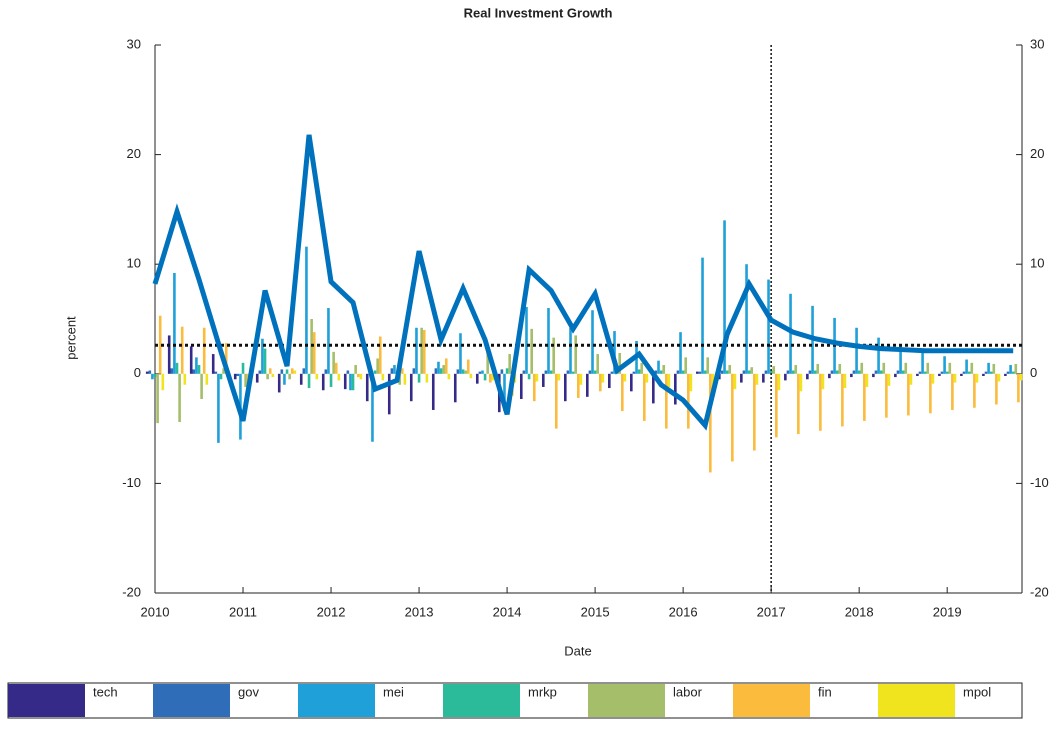 Image resolution: width=1057 pixels, height=746 pixels. I want to click on x-tick-label: 2019, so click(947, 611).